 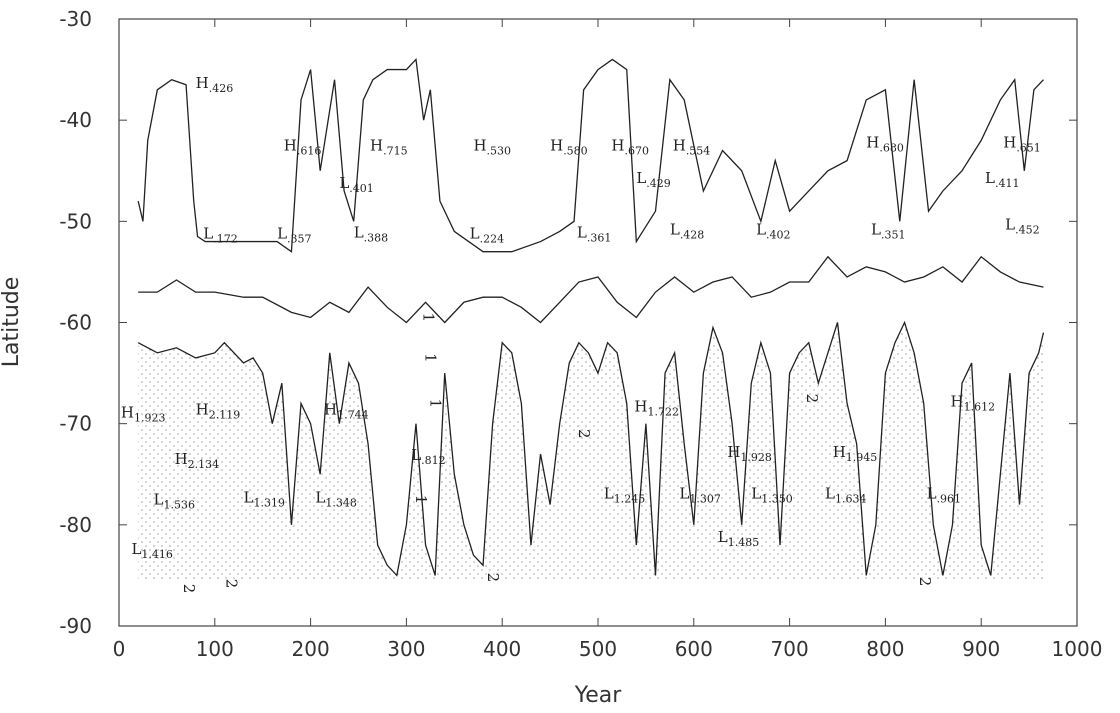 What do you see at coordinates (221, 88) in the screenshot?
I see `annotation-sub: .426` at bounding box center [221, 88].